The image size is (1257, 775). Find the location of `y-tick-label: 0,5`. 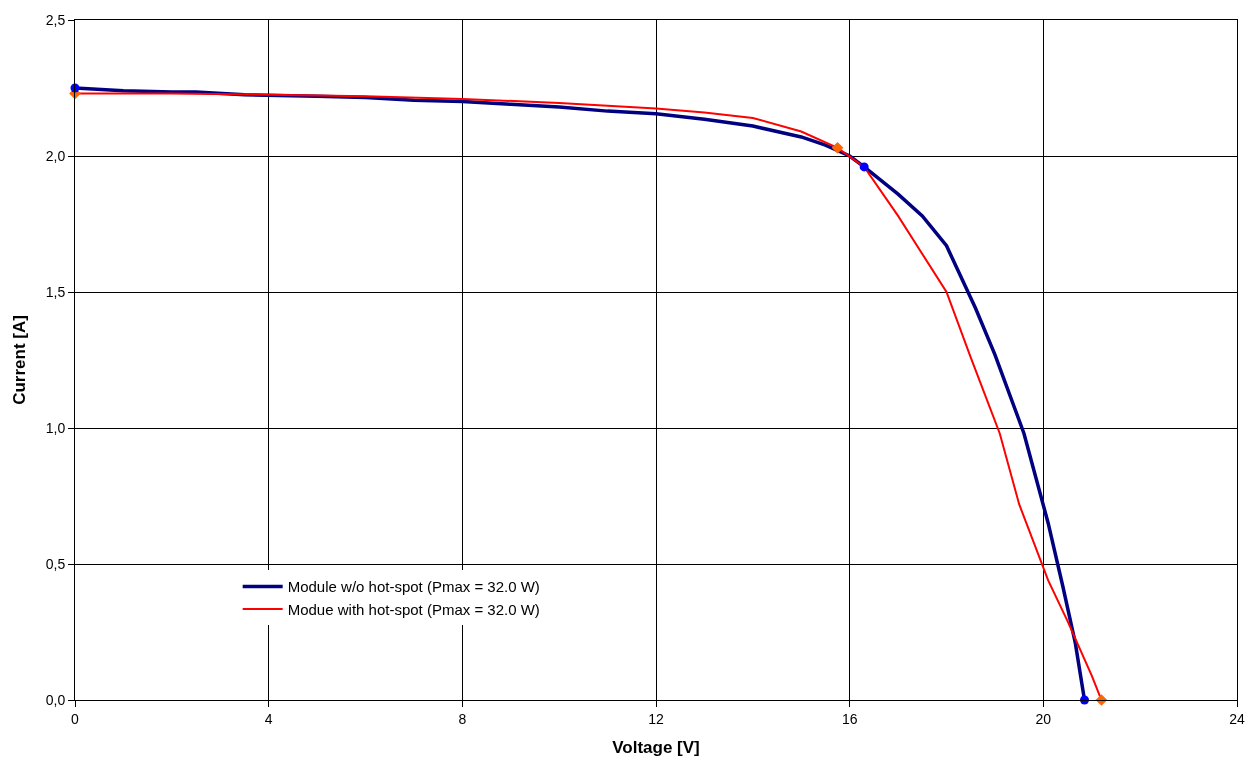

y-tick-label: 0,5 is located at coordinates (55, 563).